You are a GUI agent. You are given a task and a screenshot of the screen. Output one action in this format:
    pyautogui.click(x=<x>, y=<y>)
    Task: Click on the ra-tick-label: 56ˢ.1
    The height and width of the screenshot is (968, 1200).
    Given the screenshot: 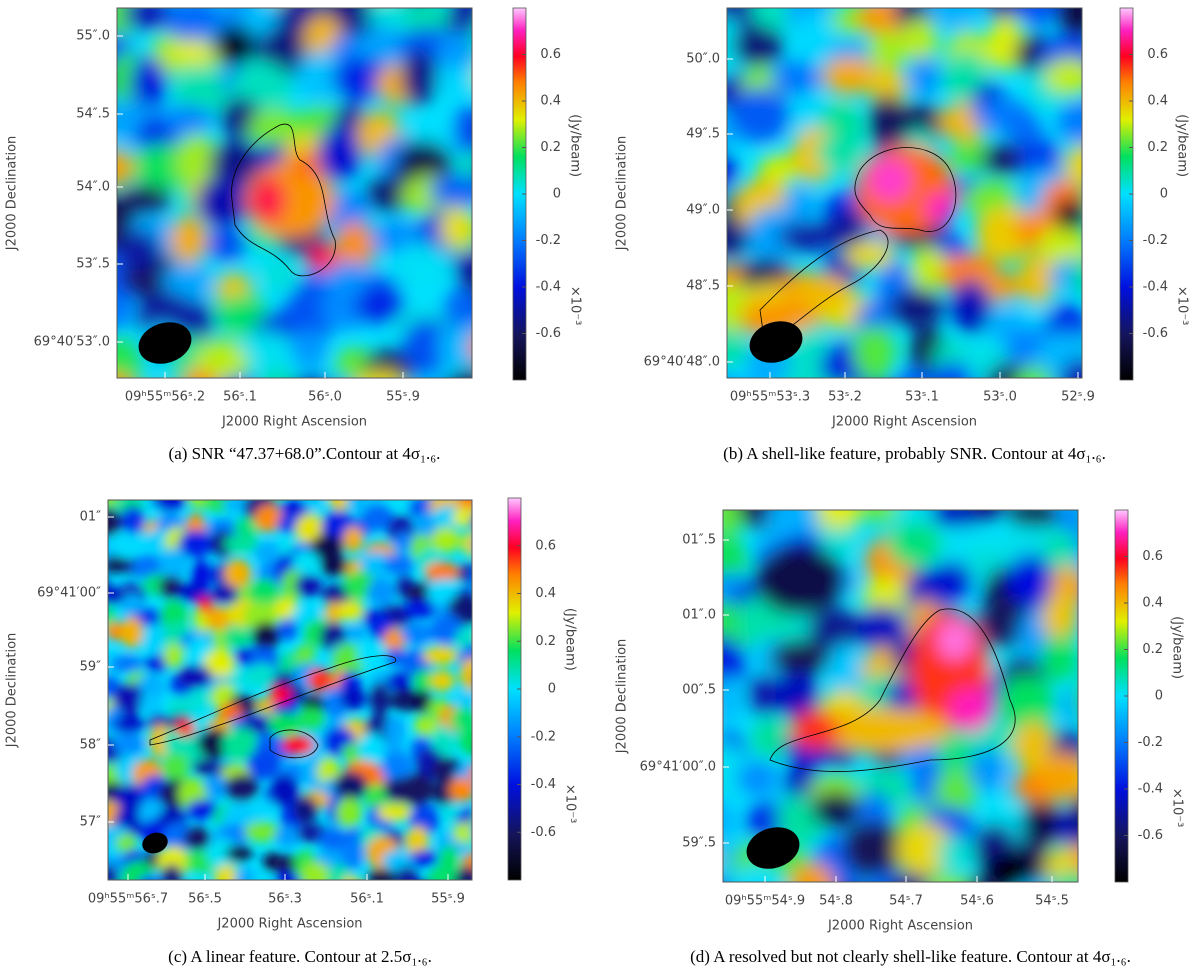 What is the action you would take?
    pyautogui.click(x=240, y=397)
    